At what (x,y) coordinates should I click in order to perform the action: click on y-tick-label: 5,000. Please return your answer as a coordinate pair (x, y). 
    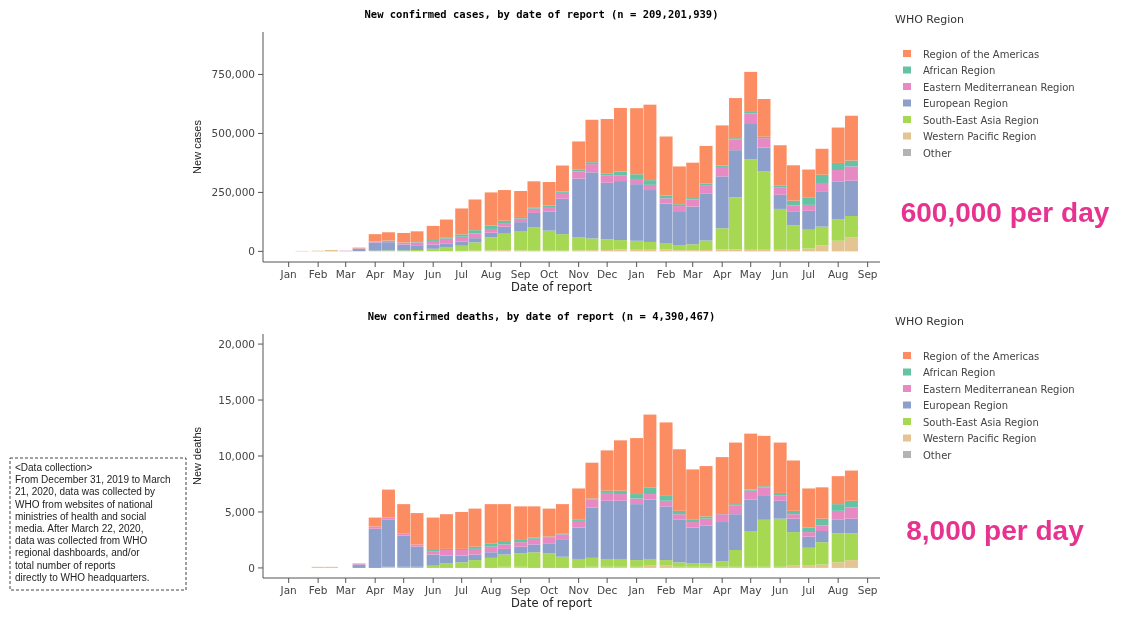
    Looking at the image, I should click on (239, 511).